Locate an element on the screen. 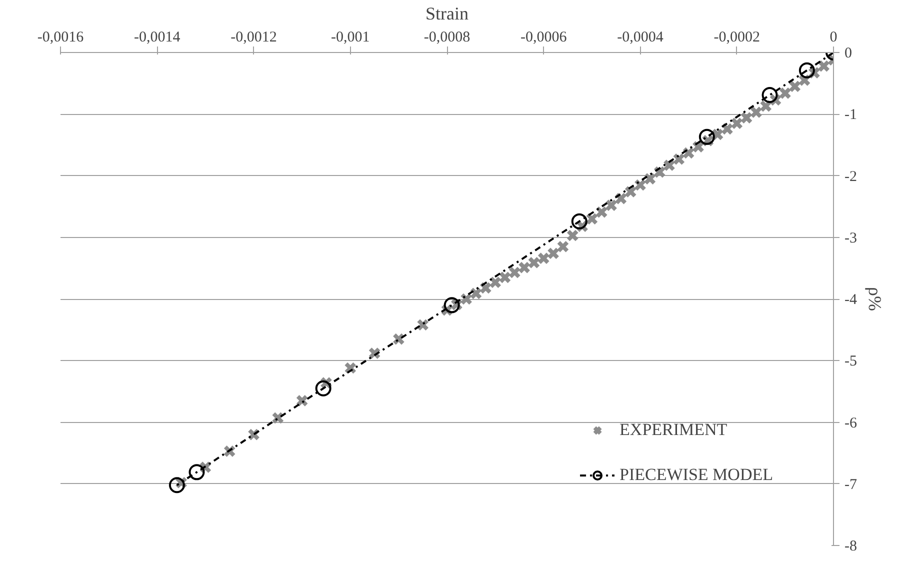 This screenshot has height=565, width=903. y-axis-title: ρ% is located at coordinates (874, 299).